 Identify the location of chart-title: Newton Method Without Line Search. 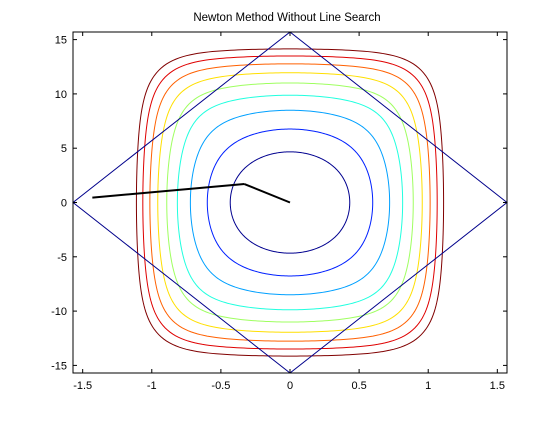
(286, 18).